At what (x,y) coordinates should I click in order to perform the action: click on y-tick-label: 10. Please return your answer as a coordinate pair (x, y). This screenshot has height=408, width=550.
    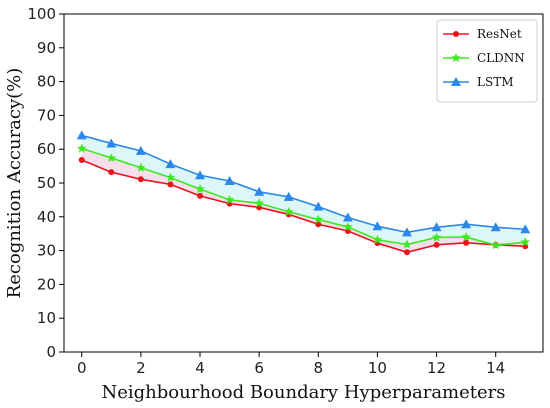
    Looking at the image, I should click on (46, 318).